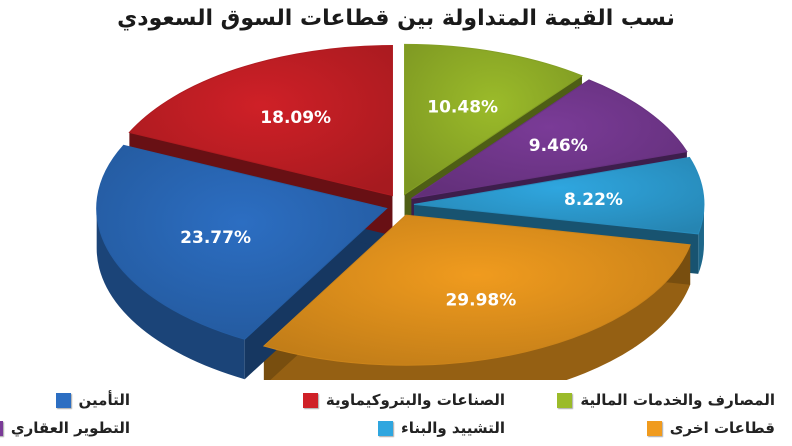 Image resolution: width=792 pixels, height=446 pixels. I want to click on legend-label-3: التطوير العقاري, so click(70, 428).